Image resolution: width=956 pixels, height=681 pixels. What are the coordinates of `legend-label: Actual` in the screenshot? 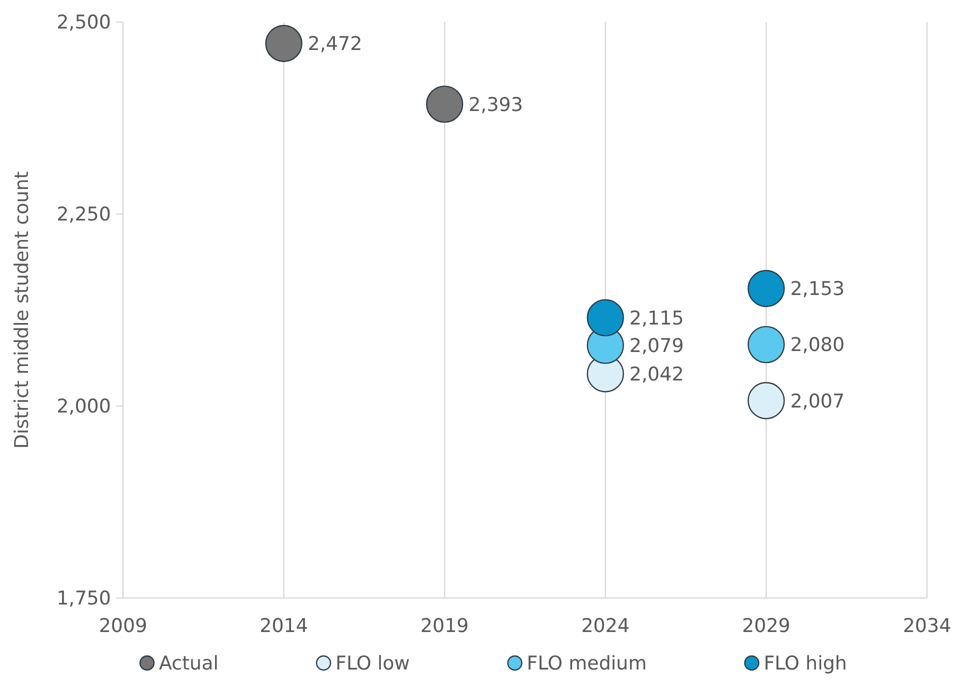 It's located at (189, 663).